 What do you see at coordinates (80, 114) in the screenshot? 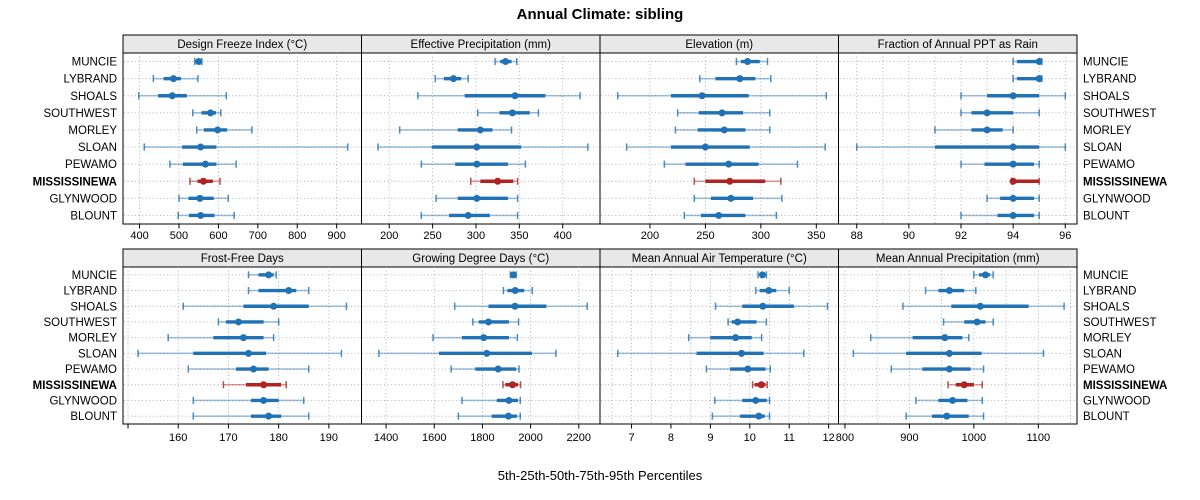
I see `row-label-left-southwest: SOUTHWEST` at bounding box center [80, 114].